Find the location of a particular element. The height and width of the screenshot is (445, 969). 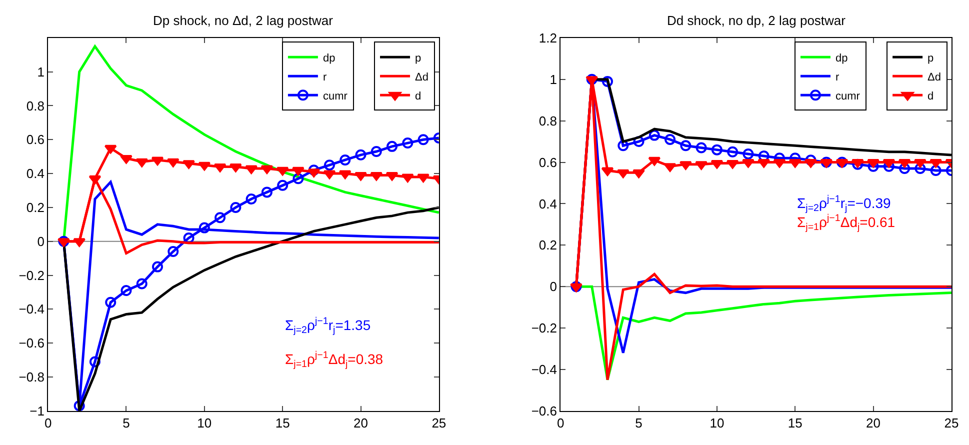

annotation: Σ$_{j=1}$ρ$^{j−1}$Δd$_{j}$=0.38 is located at coordinates (334, 360).